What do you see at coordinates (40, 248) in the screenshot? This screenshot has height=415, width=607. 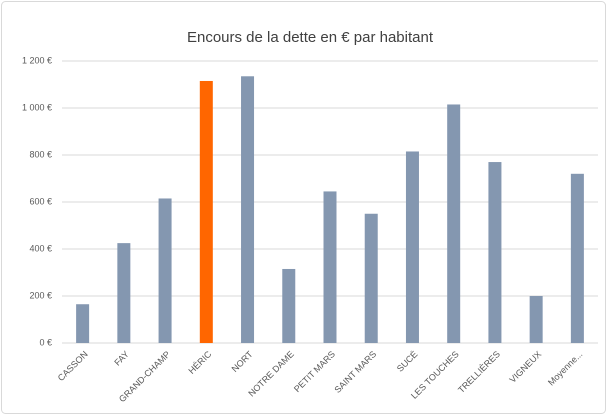 I see `y-tick-label: 400 €` at bounding box center [40, 248].